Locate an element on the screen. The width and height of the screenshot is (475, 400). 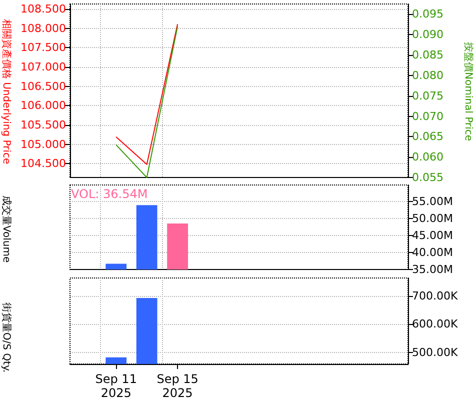
y2-tick-label: 0.055 is located at coordinates (428, 177).